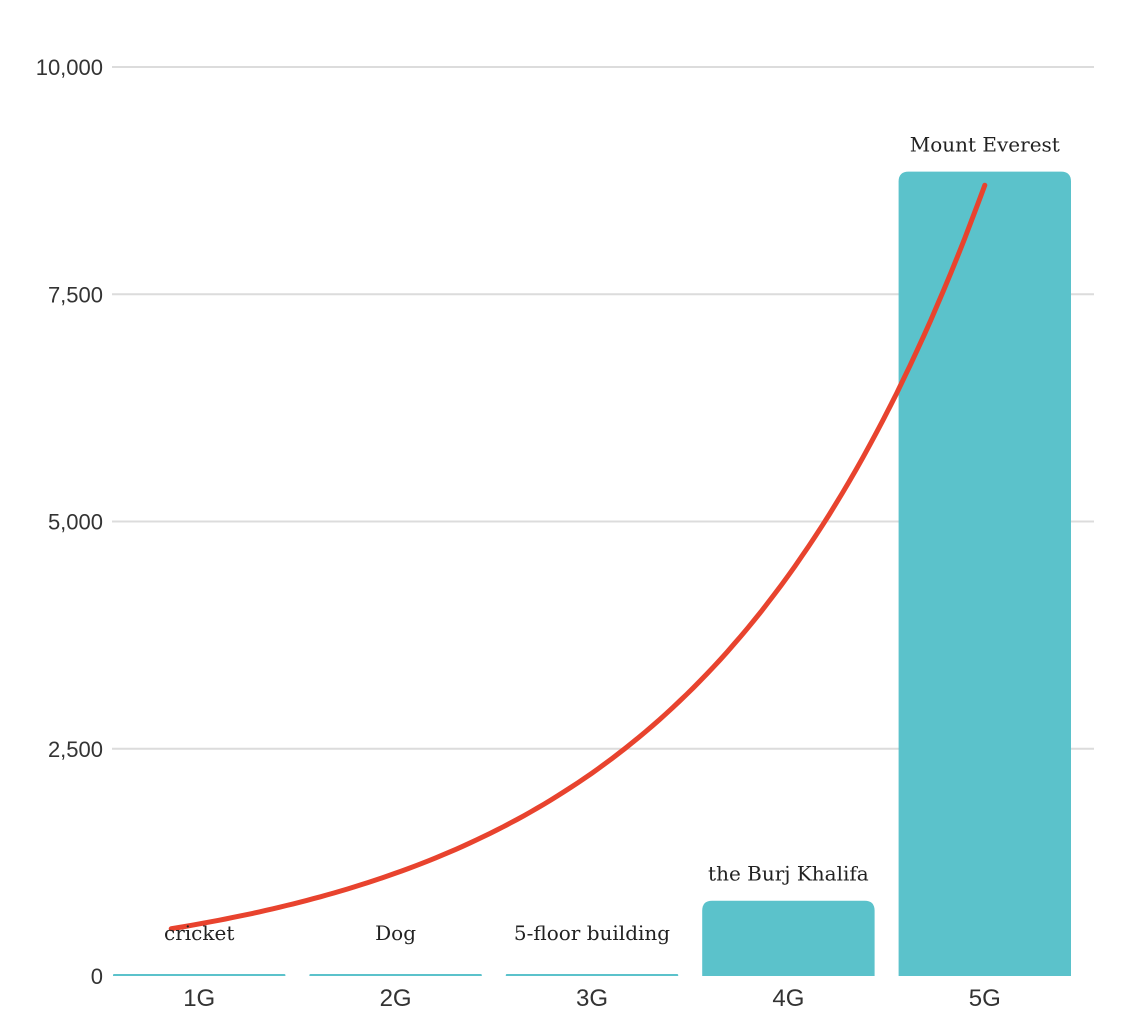 The width and height of the screenshot is (1142, 1036). What do you see at coordinates (395, 933) in the screenshot?
I see `bar-data-label: Dog` at bounding box center [395, 933].